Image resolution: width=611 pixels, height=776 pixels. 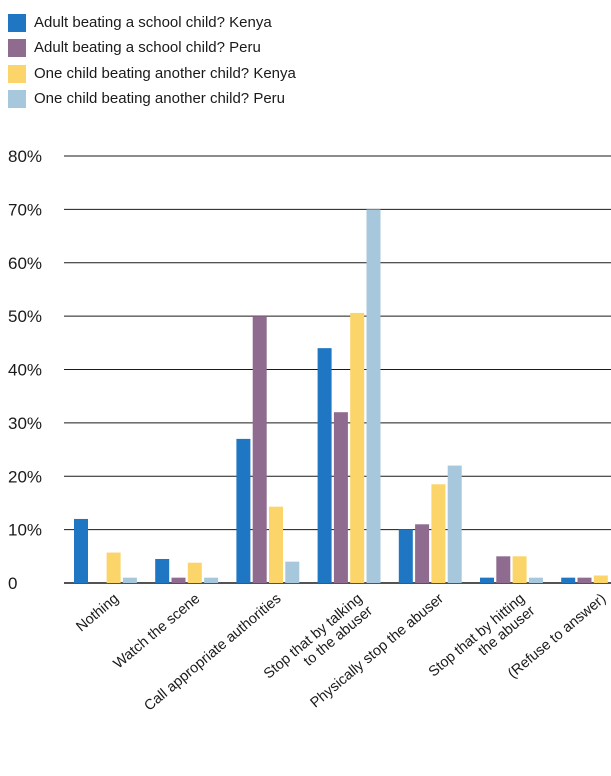 I want to click on y-tick-label: 30%, so click(x=25, y=423).